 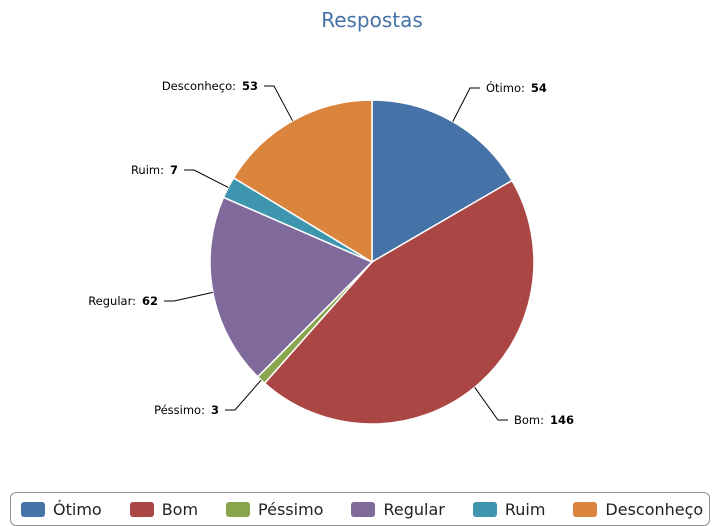 I want to click on data-label-value: 54, so click(x=539, y=88).